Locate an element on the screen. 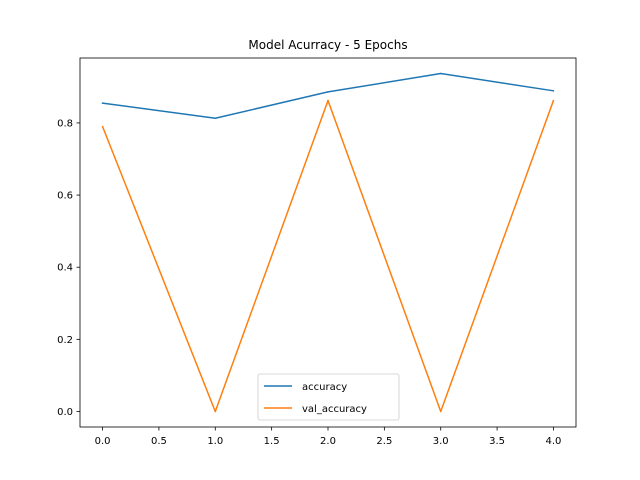 Image resolution: width=640 pixels, height=480 pixels. legend-label-val_accuracy: val_accuracy is located at coordinates (334, 409).